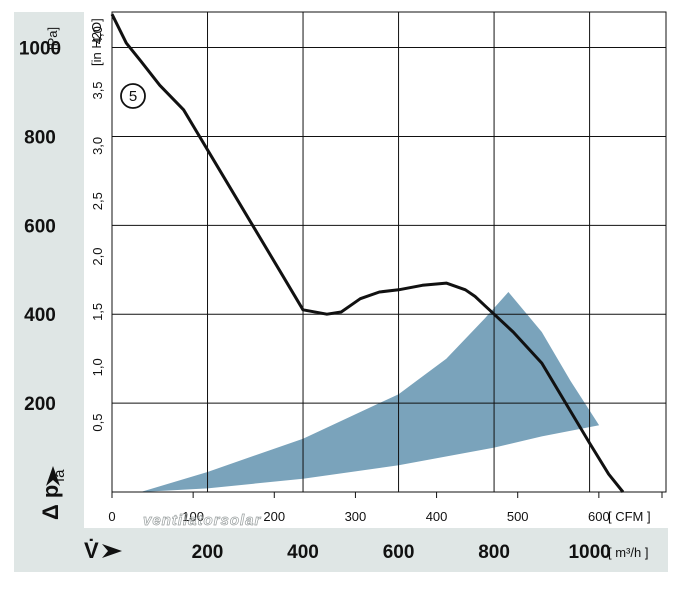 This screenshot has height=594, width=694. What do you see at coordinates (97, 228) in the screenshot?
I see `inh2o-tick-labels: 0,5 1,0 1,5 2,0 2,5 3,0 3,5 4,0` at bounding box center [97, 228].